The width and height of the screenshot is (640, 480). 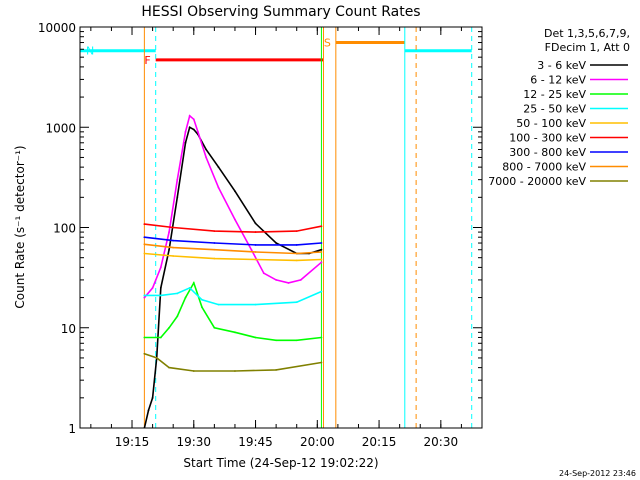 I want to click on flag-labels: N F S, so click(x=208, y=52).